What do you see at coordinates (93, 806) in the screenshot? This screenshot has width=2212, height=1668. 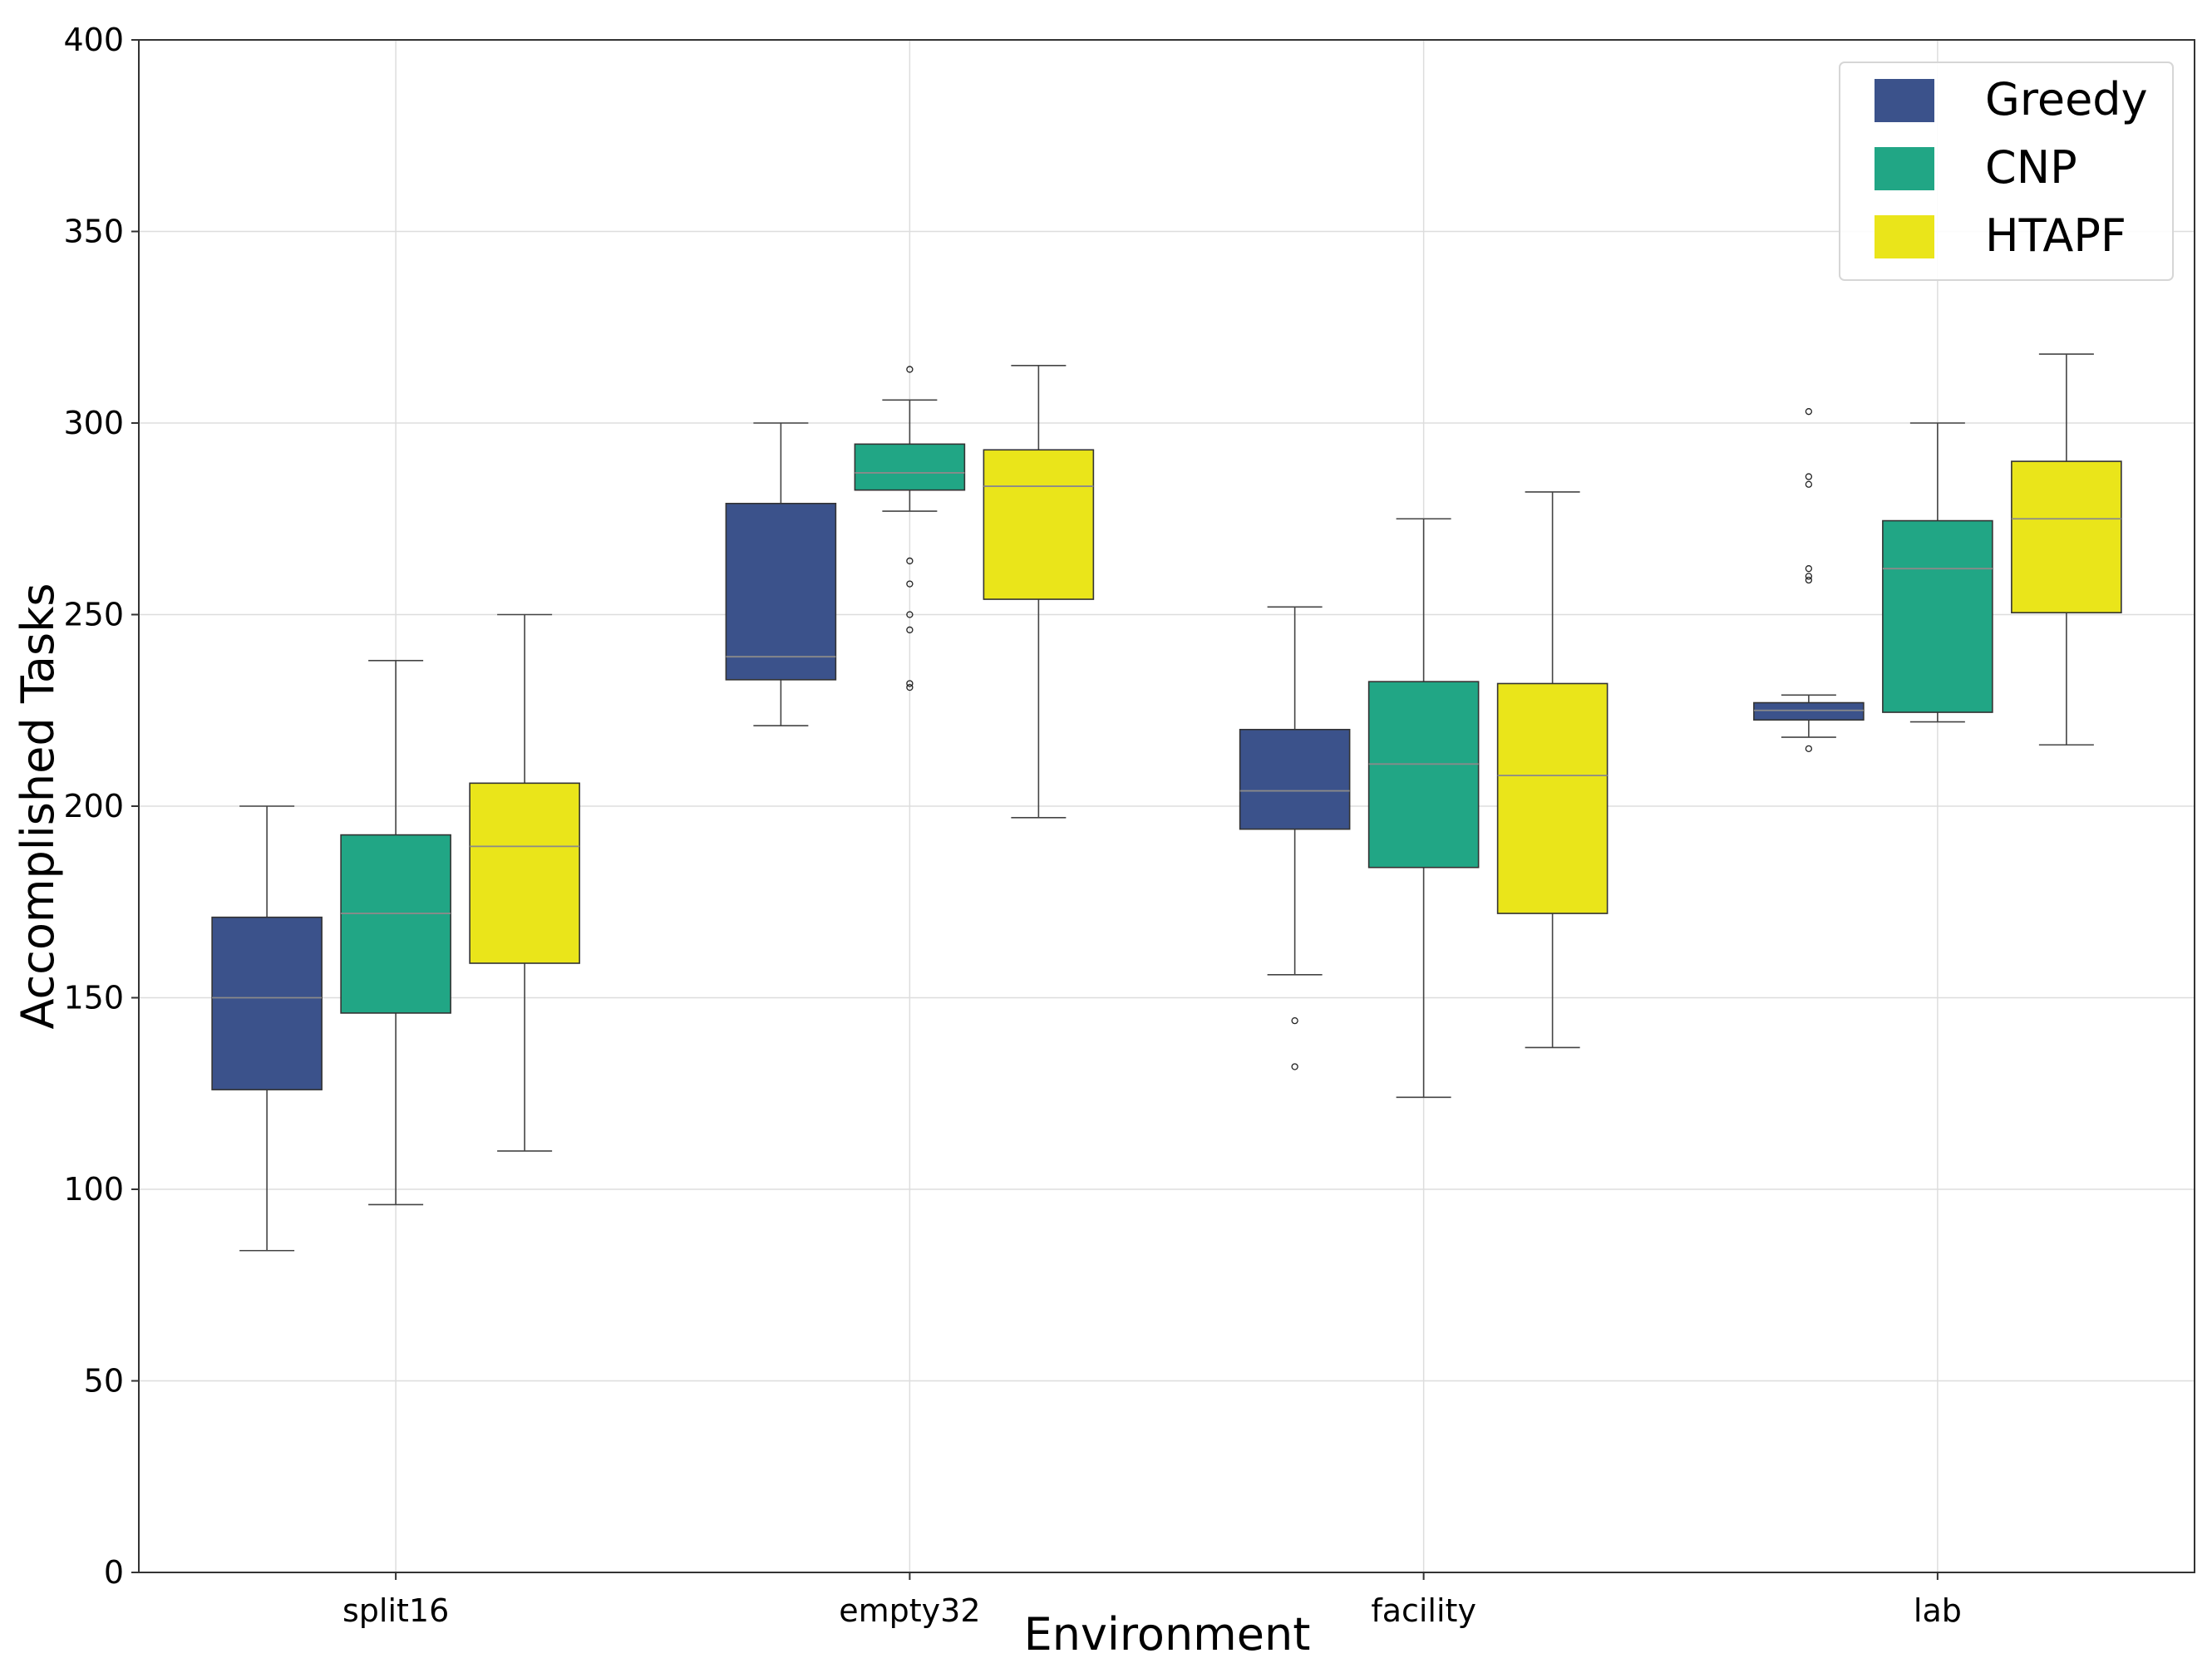 I see `y-tick-label: 200` at bounding box center [93, 806].